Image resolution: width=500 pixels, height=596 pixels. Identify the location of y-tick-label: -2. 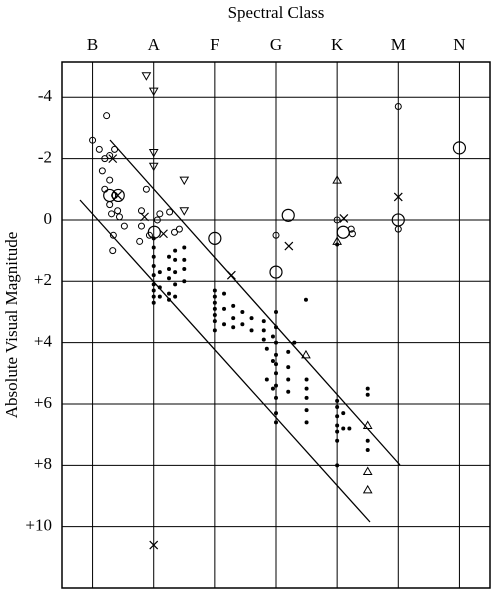
(45, 157).